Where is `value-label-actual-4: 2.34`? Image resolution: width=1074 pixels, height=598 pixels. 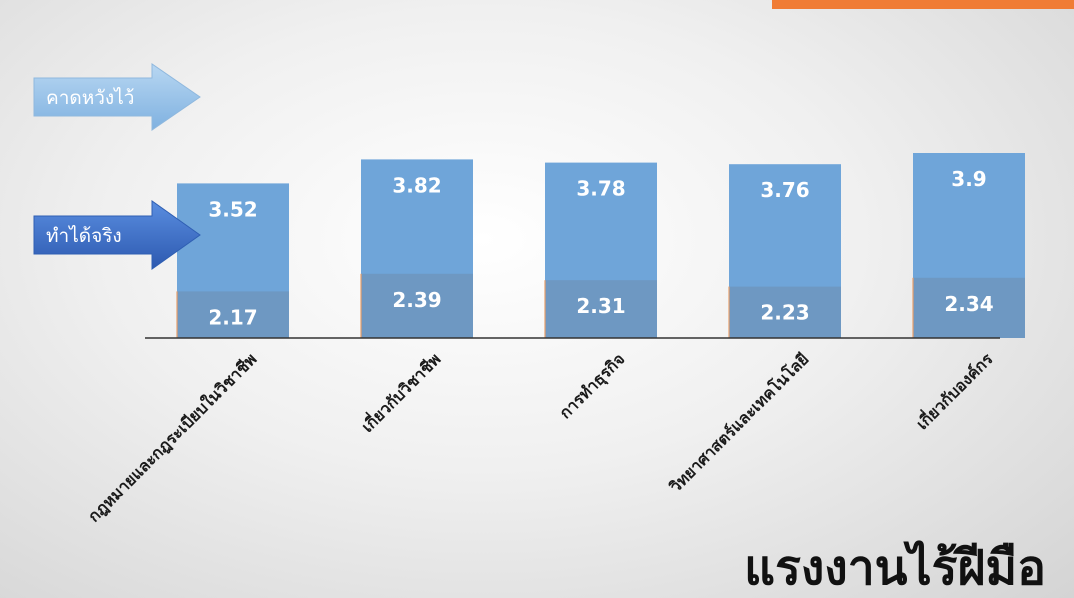 value-label-actual-4: 2.34 is located at coordinates (968, 304).